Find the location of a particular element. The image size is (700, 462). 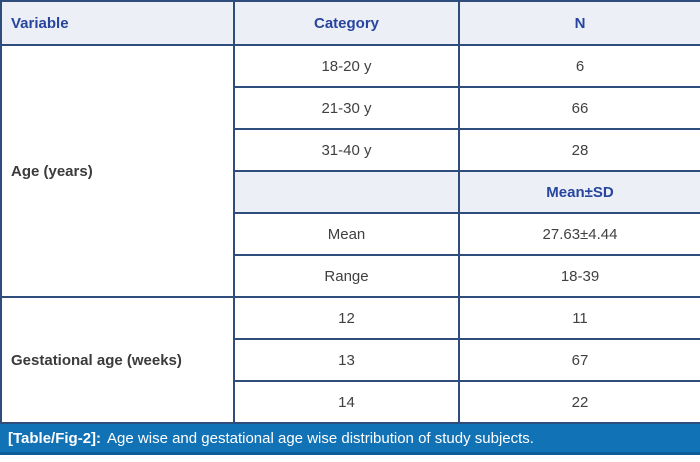

header-row: Variable Category N is located at coordinates (350, 23).